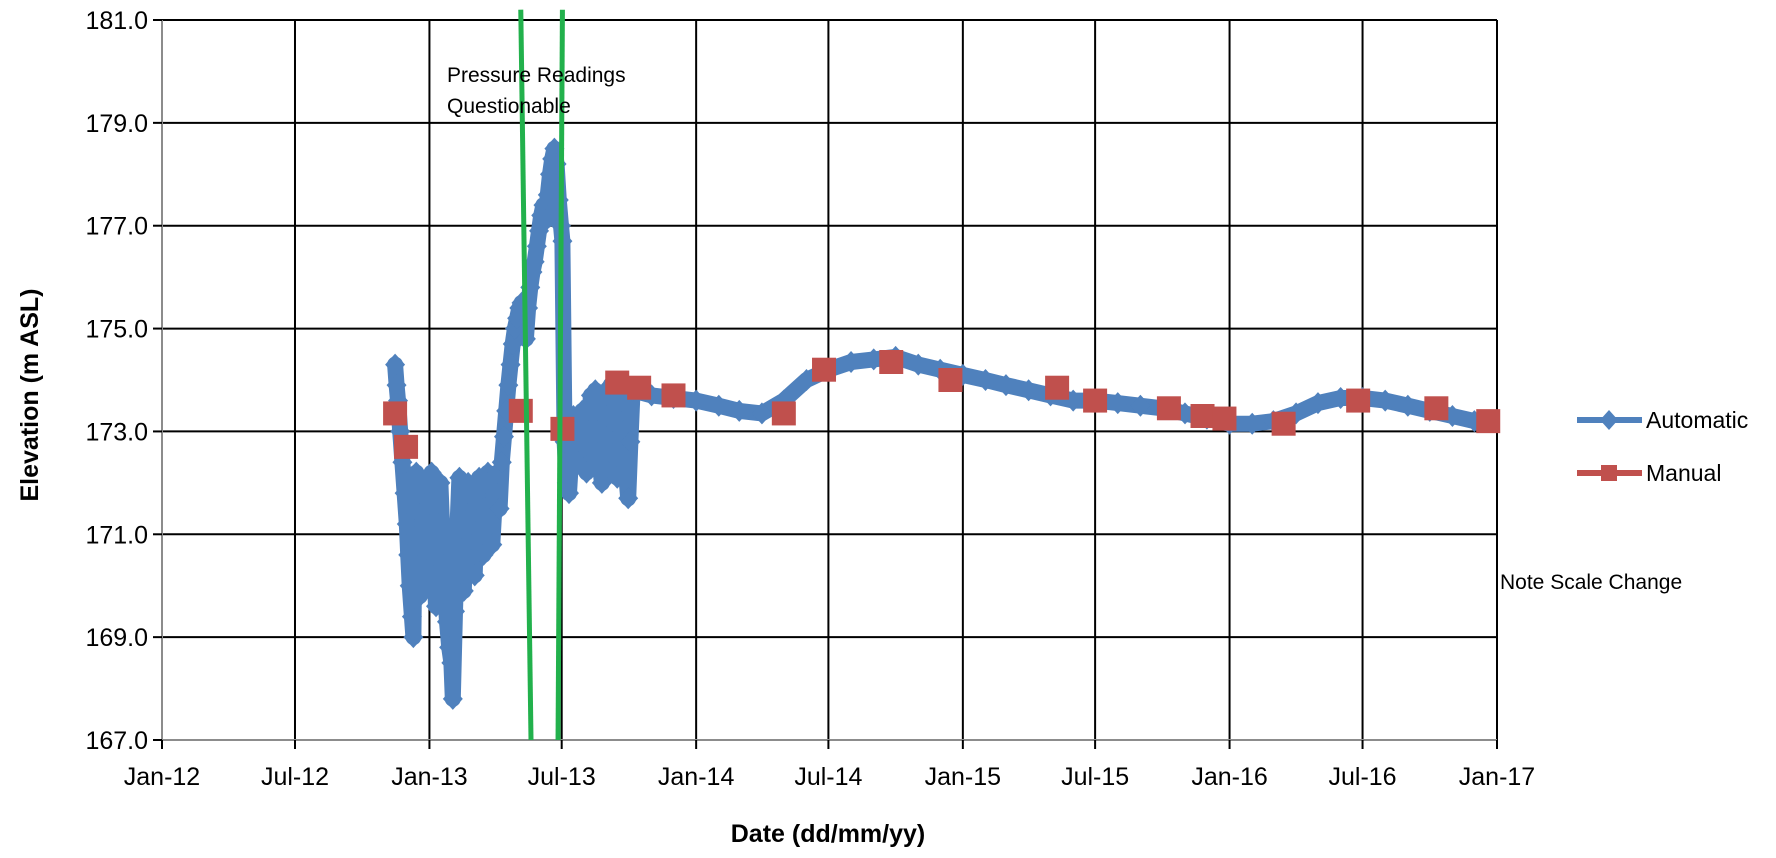 The width and height of the screenshot is (1776, 858). I want to click on legend-item-automatic: Automatic, so click(1662, 420).